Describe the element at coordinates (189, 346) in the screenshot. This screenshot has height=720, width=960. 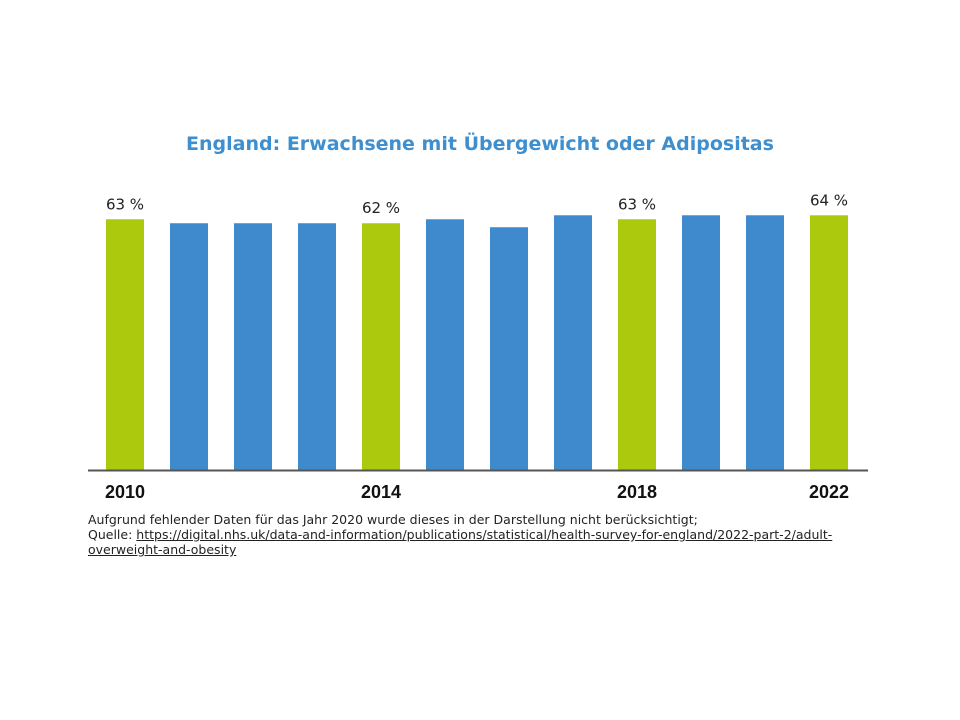
I see `bar-2011` at that location.